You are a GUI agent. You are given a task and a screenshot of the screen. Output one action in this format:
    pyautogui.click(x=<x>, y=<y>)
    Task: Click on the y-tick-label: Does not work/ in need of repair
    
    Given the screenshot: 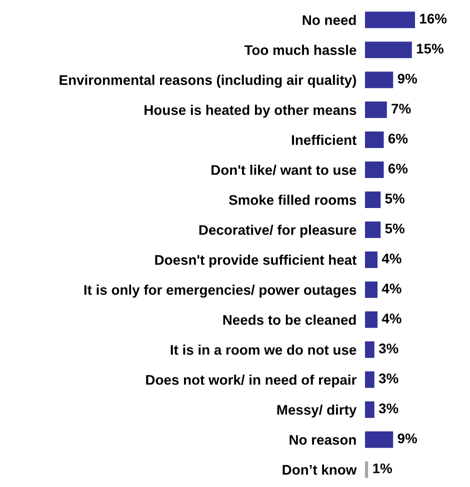 What is the action you would take?
    pyautogui.click(x=251, y=381)
    